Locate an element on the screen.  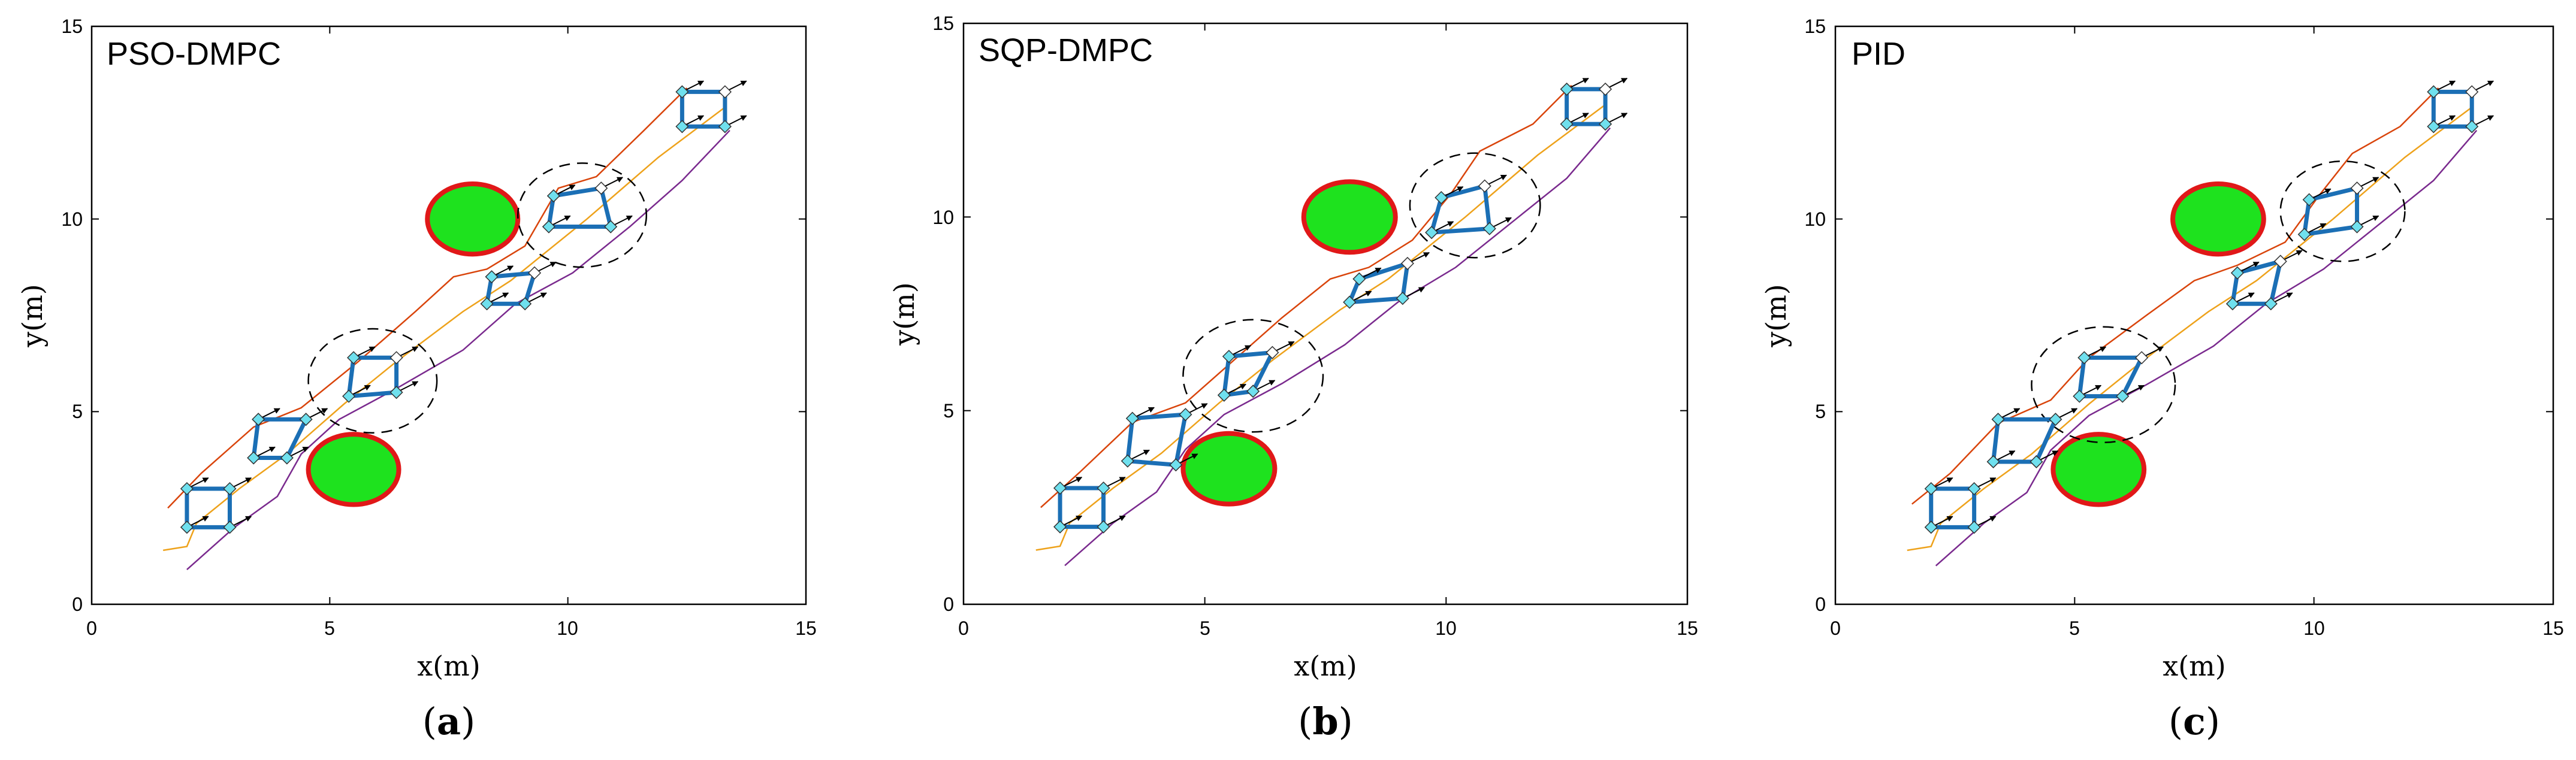
y-axis-label-b: y(m) is located at coordinates (904, 314).